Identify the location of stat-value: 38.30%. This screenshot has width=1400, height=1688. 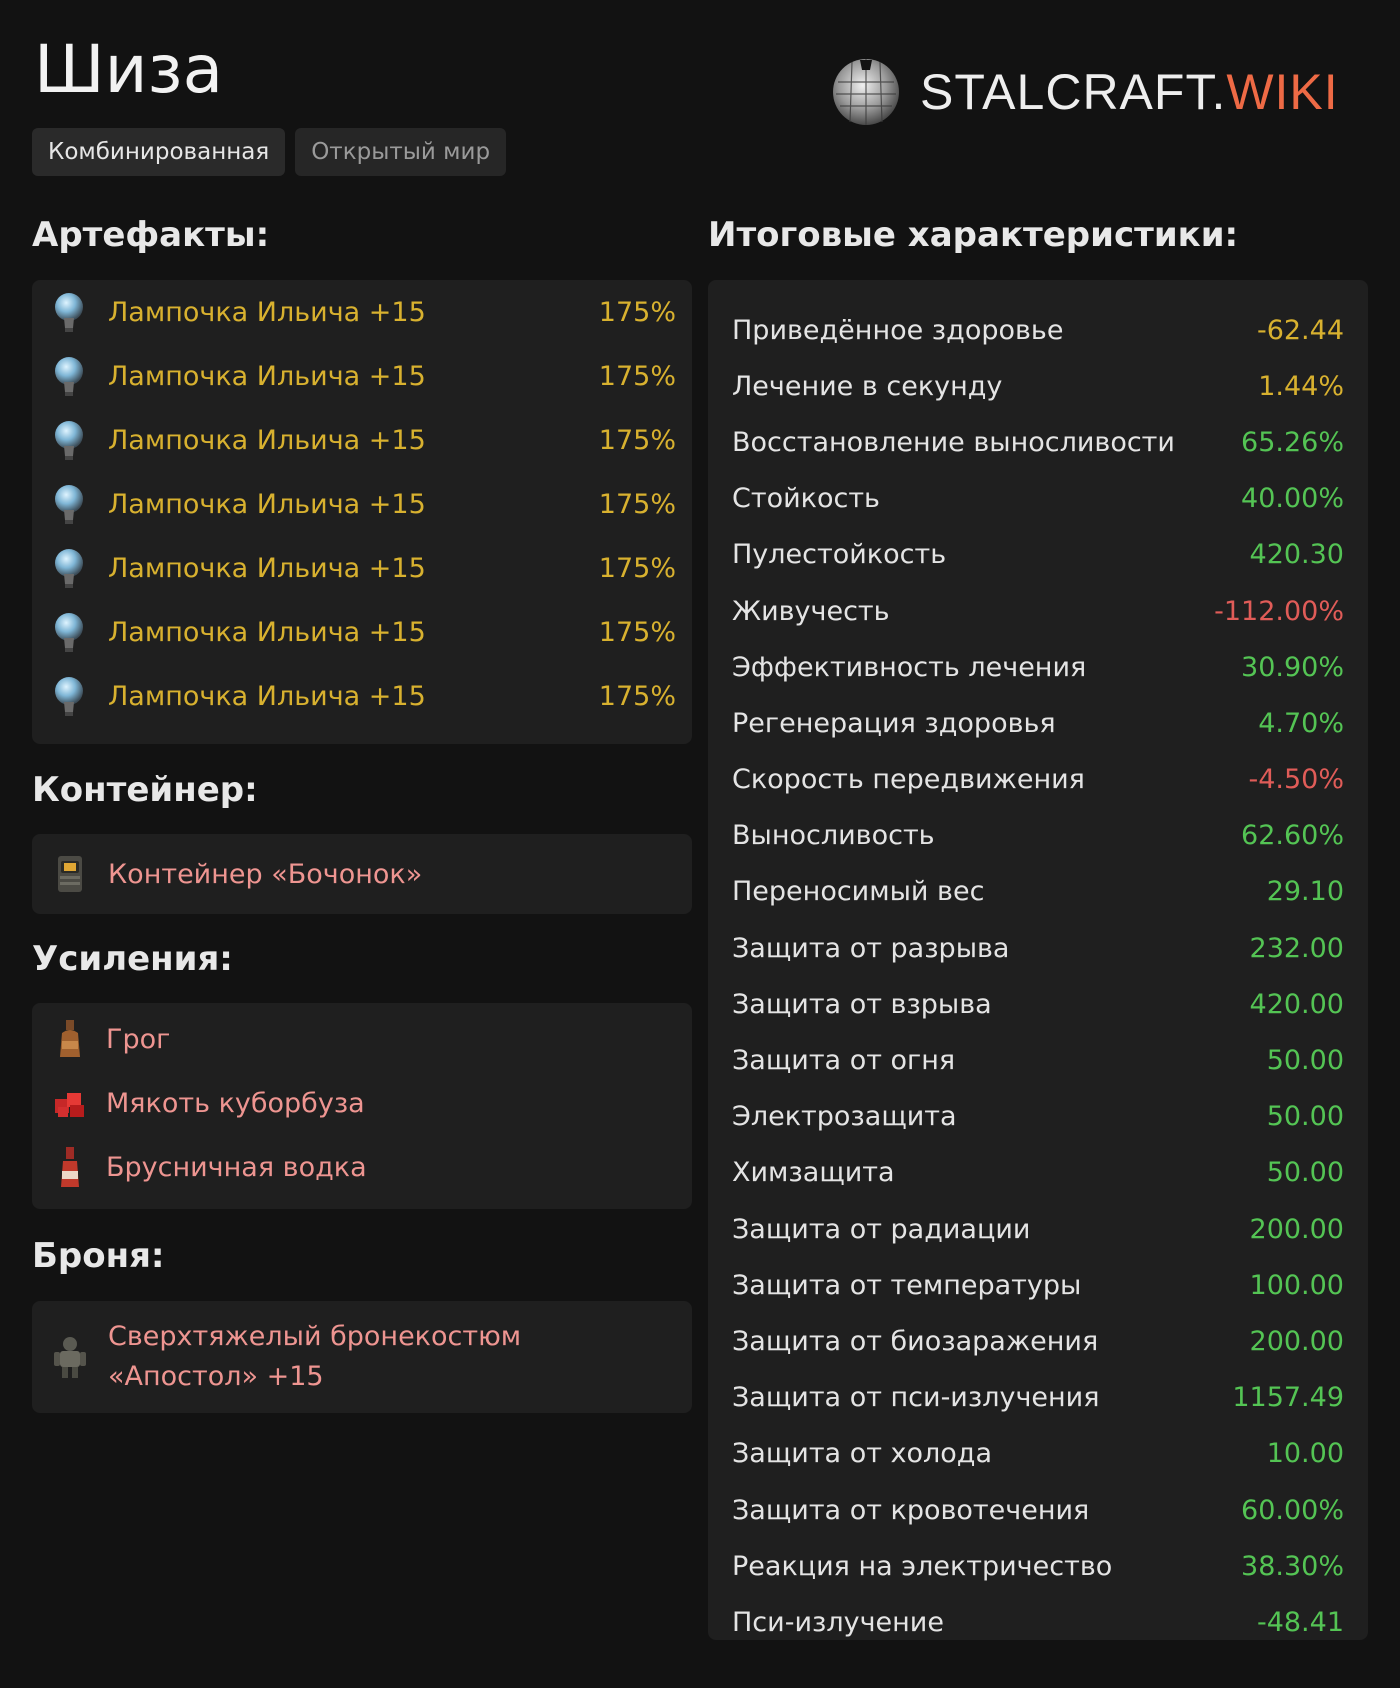
(1292, 1566).